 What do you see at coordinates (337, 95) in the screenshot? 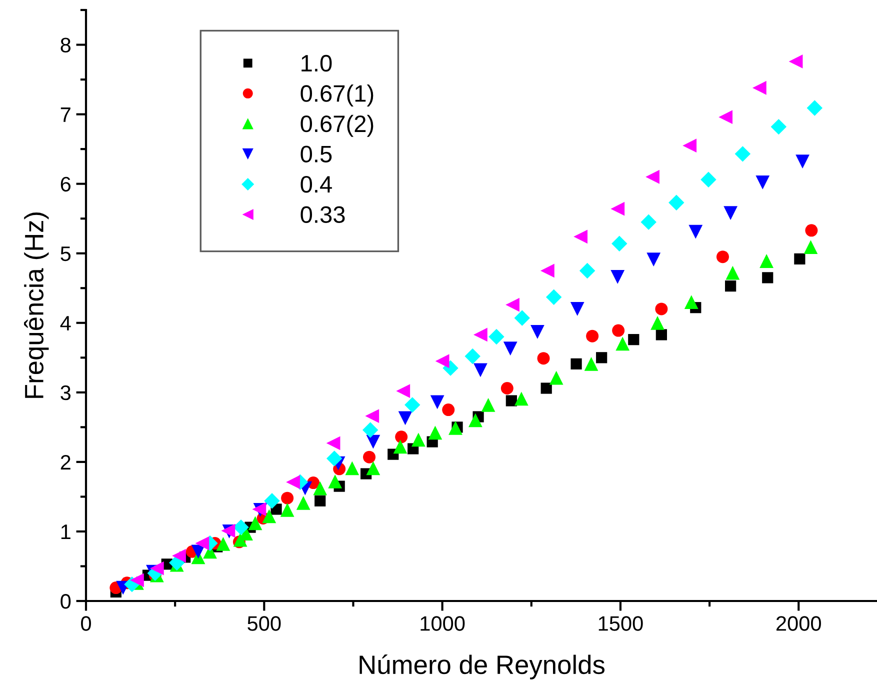
I see `legend-label: 0.67(1)` at bounding box center [337, 95].